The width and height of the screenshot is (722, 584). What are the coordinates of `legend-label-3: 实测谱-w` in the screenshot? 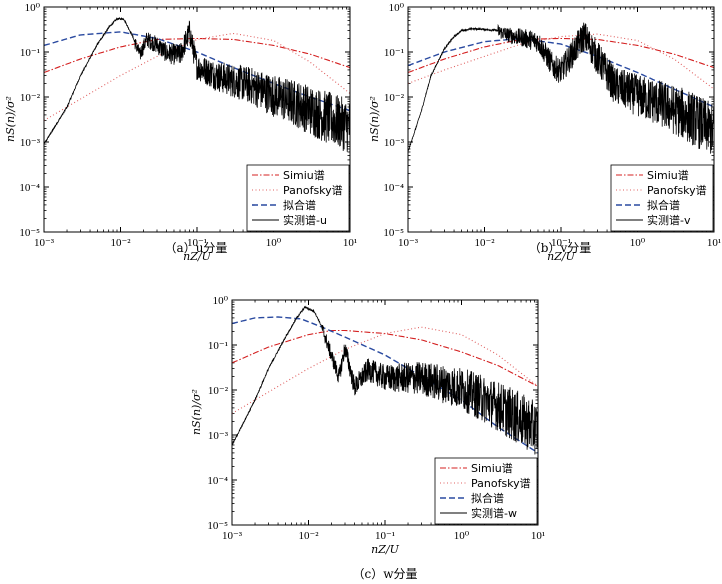 It's located at (494, 513).